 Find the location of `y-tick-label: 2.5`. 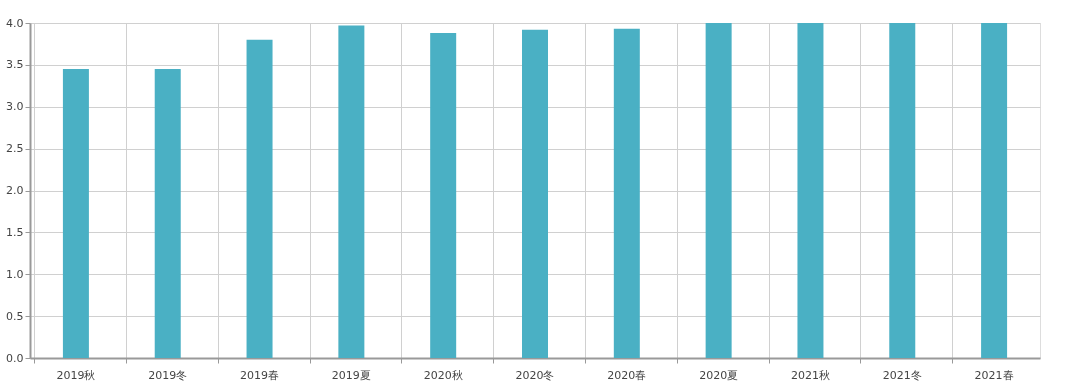

y-tick-label: 2.5 is located at coordinates (15, 149).